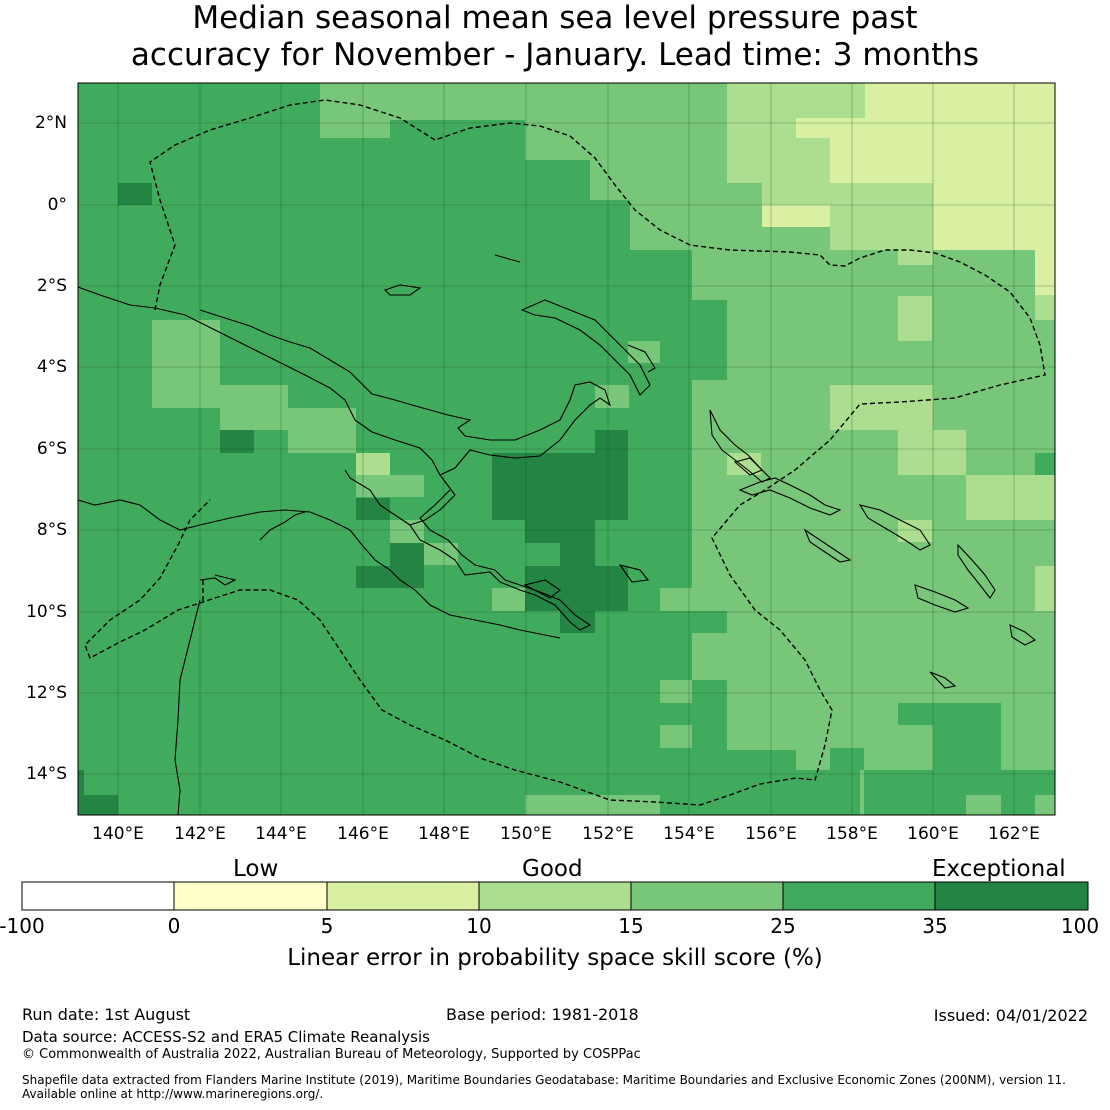 The width and height of the screenshot is (1110, 1110). Describe the element at coordinates (256, 869) in the screenshot. I see `legend-category-low: Low` at that location.